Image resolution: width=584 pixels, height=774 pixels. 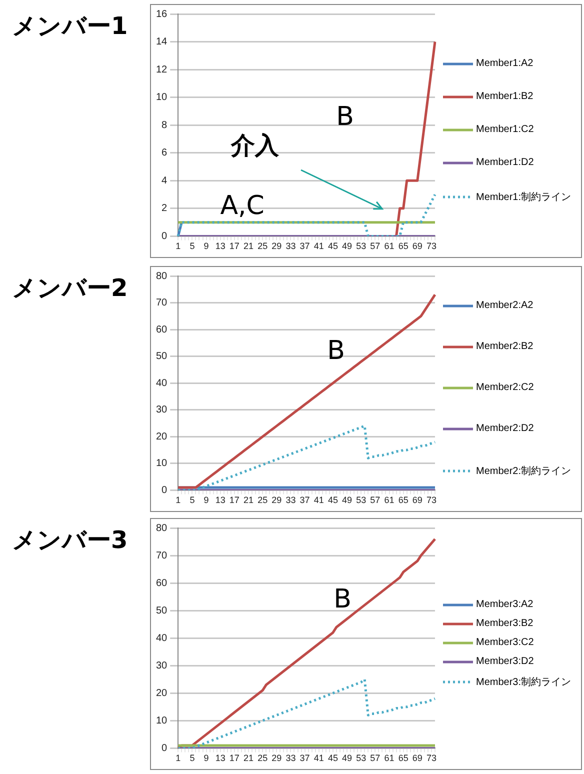 What do you see at coordinates (70, 26) in the screenshot?
I see `chart-title: メンバー1` at bounding box center [70, 26].